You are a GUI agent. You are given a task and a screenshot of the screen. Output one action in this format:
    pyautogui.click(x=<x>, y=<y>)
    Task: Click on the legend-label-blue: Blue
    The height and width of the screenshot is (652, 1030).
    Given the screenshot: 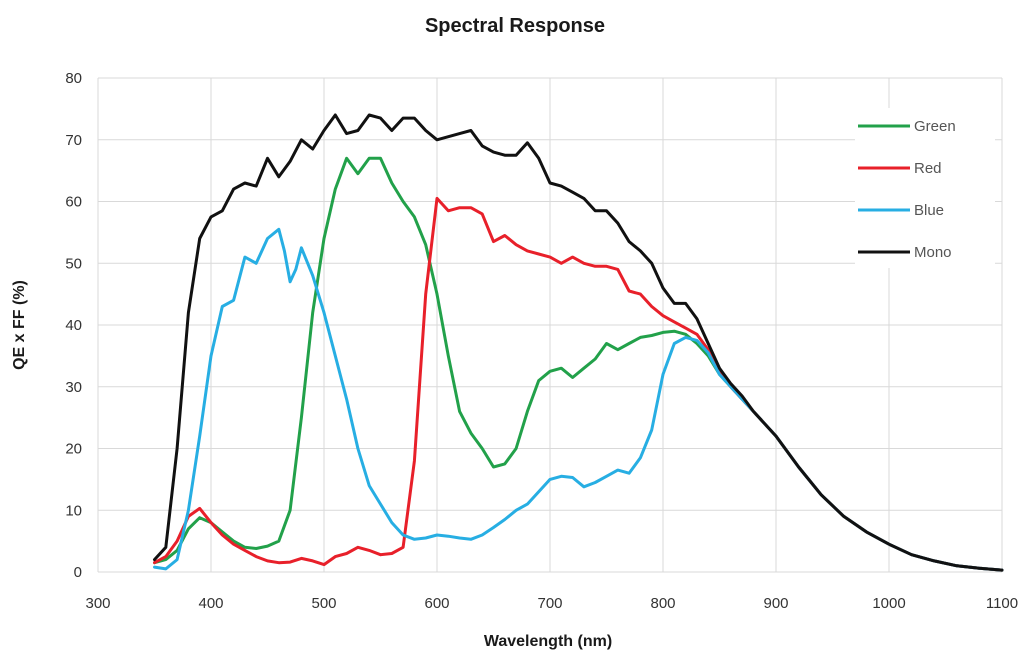 What is the action you would take?
    pyautogui.click(x=929, y=210)
    